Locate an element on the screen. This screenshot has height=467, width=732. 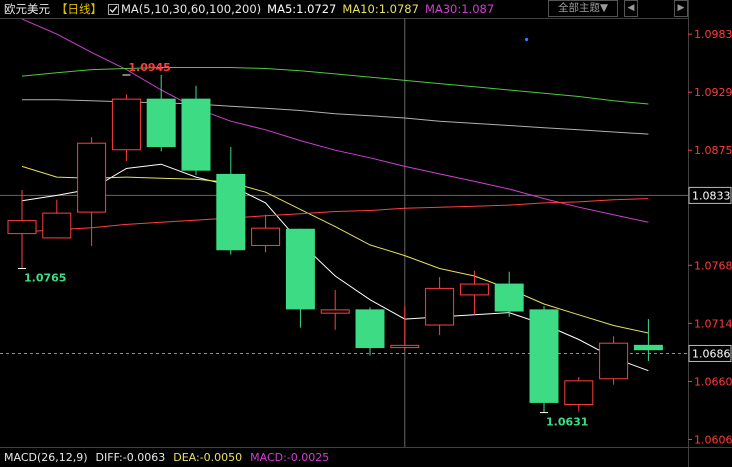
annotation-label: 1.0945 is located at coordinates (149, 67).